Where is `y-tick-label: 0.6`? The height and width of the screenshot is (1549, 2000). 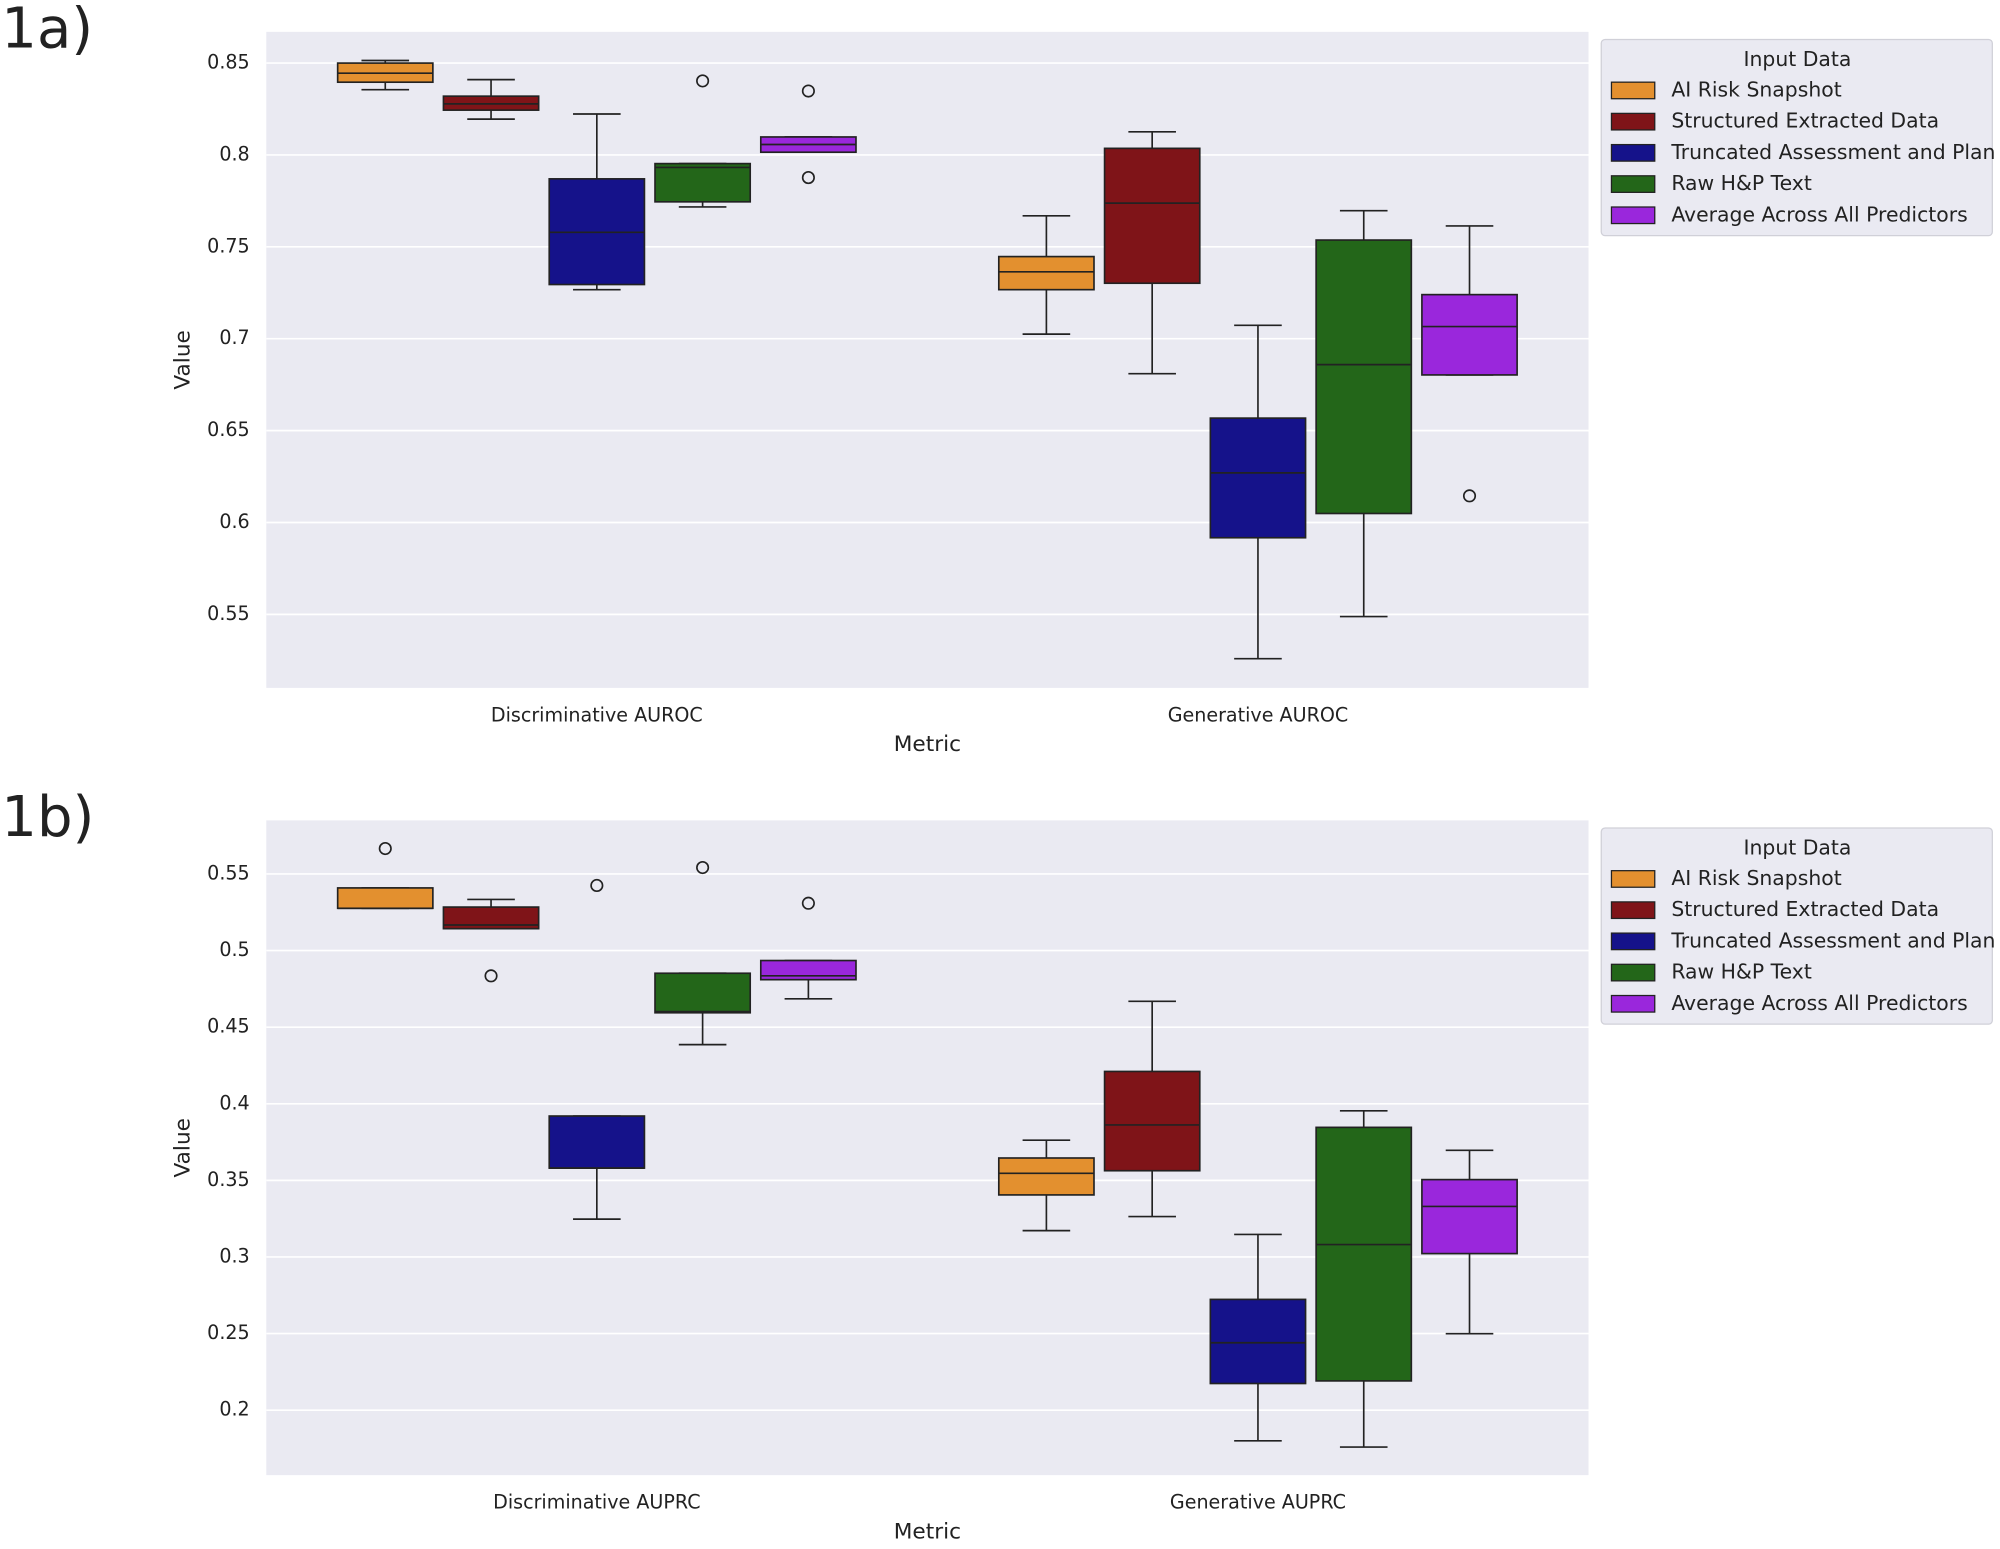
y-tick-label: 0.6 is located at coordinates (234, 521).